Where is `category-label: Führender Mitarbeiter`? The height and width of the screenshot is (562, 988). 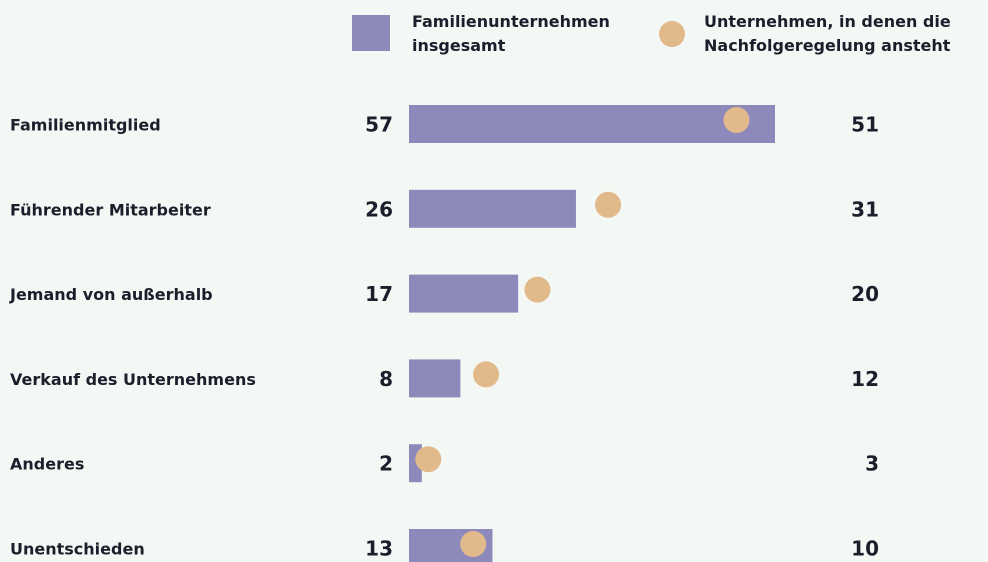 category-label: Führender Mitarbeiter is located at coordinates (110, 209).